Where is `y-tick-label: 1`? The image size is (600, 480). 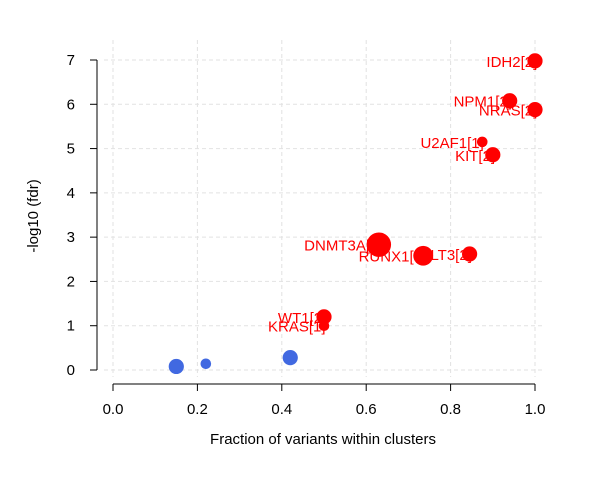
y-tick-label: 1 is located at coordinates (71, 326).